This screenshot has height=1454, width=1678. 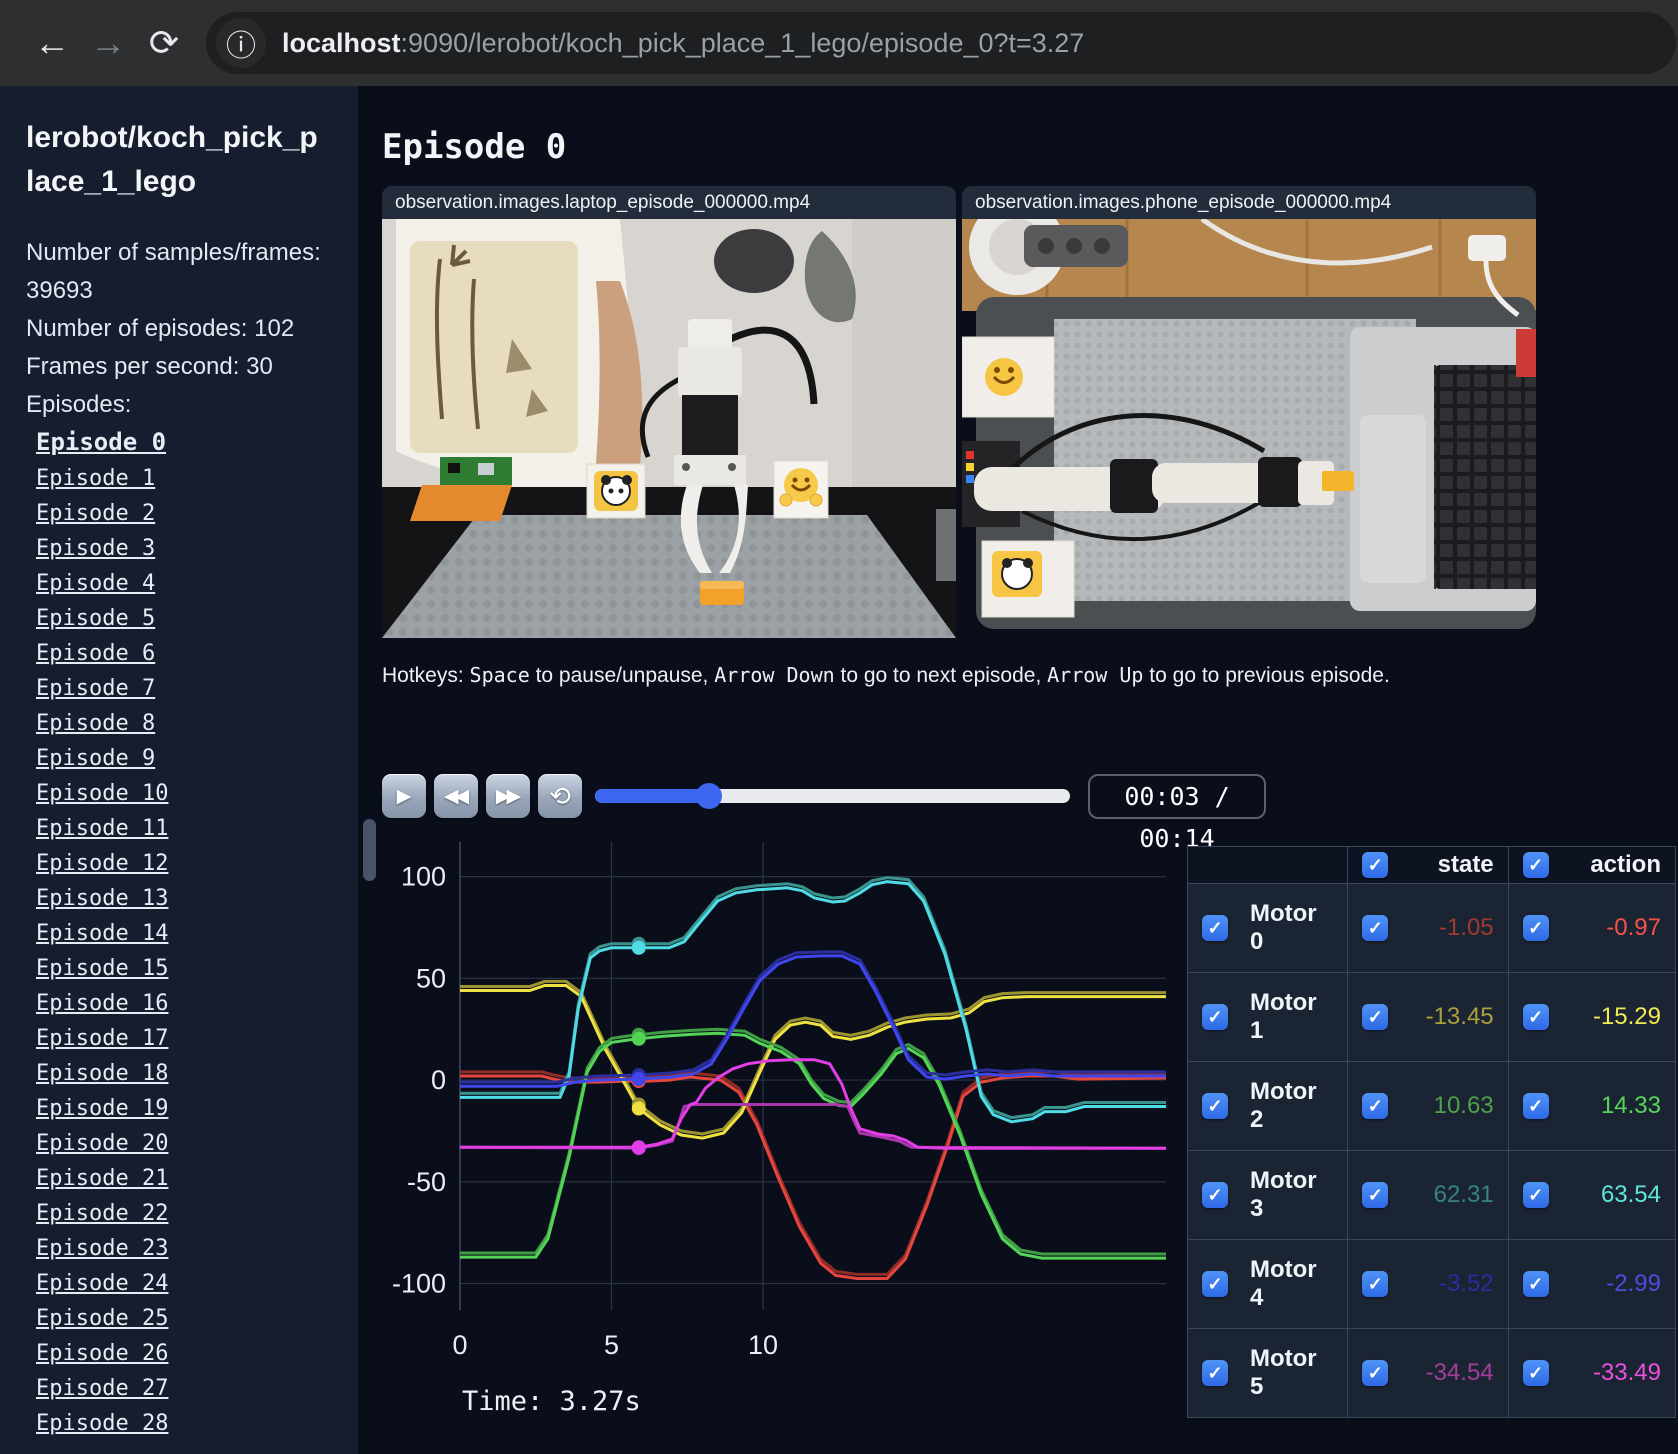 I want to click on time-display: 00:03 / 00:14, so click(x=1177, y=813).